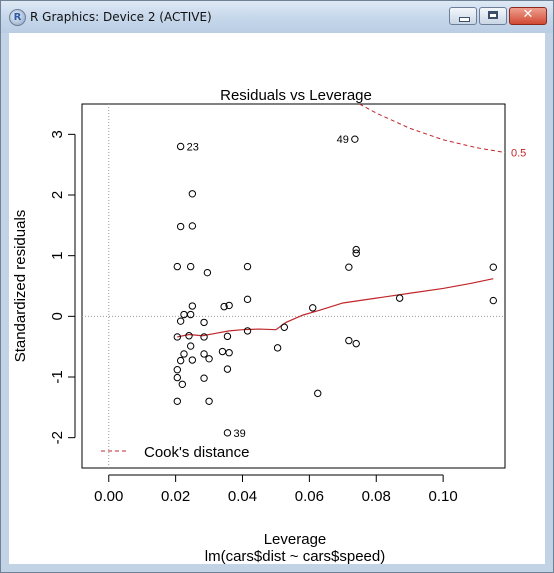 The width and height of the screenshot is (554, 573). What do you see at coordinates (239, 434) in the screenshot?
I see `point-label: 39` at bounding box center [239, 434].